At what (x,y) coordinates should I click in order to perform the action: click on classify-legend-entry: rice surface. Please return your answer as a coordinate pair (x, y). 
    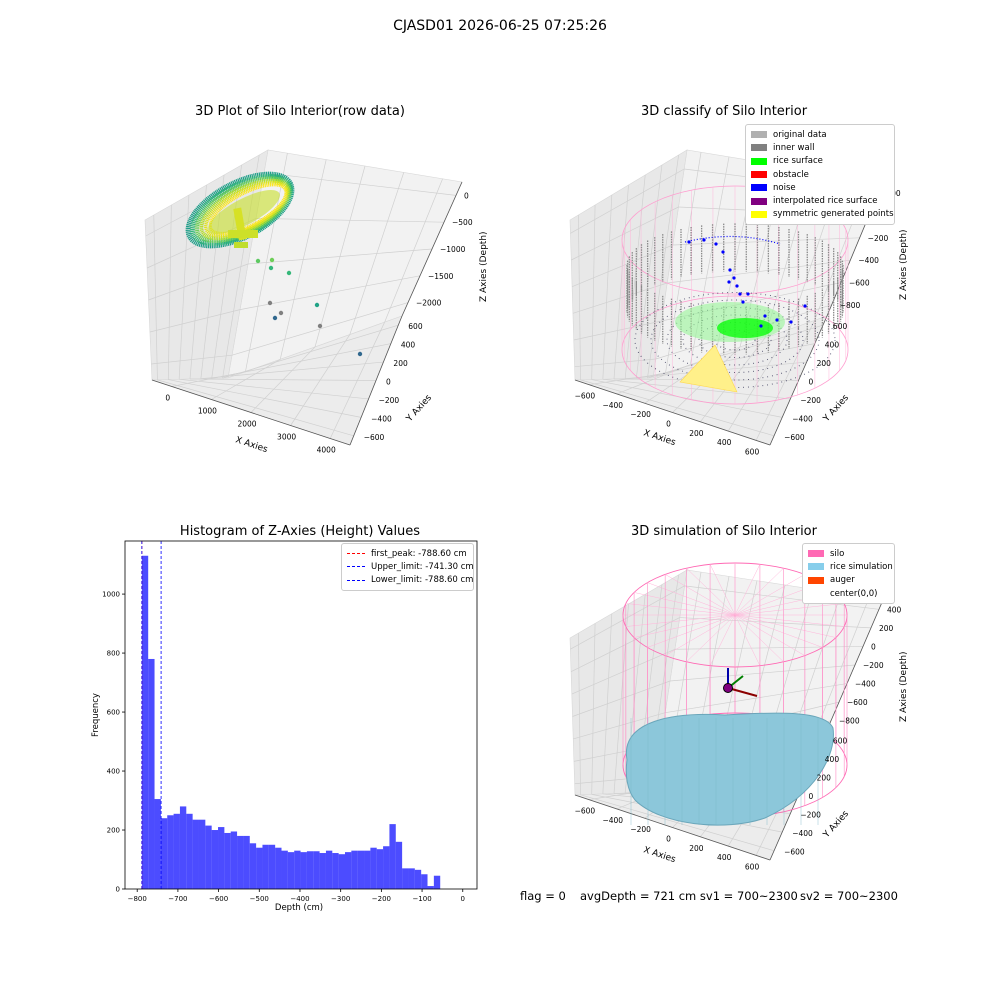
    Looking at the image, I should click on (820, 161).